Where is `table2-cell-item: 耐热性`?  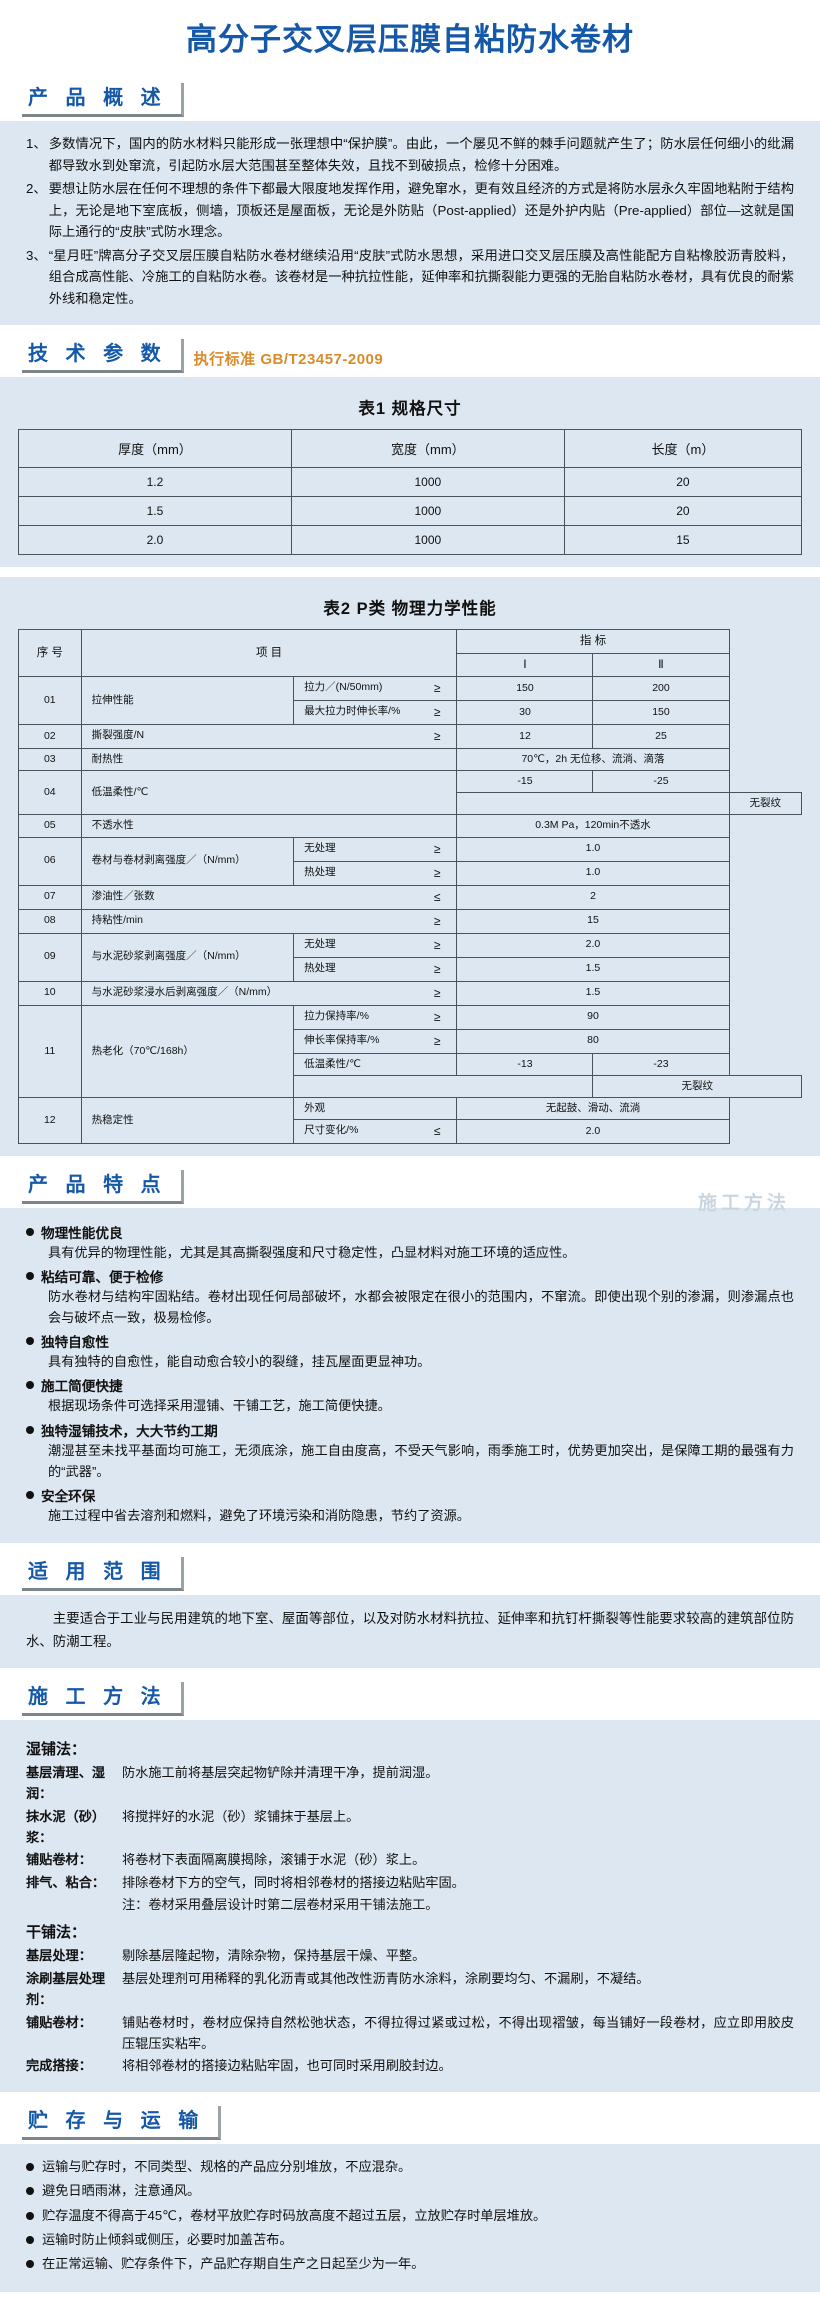
table2-cell-item: 耐热性 is located at coordinates (269, 759).